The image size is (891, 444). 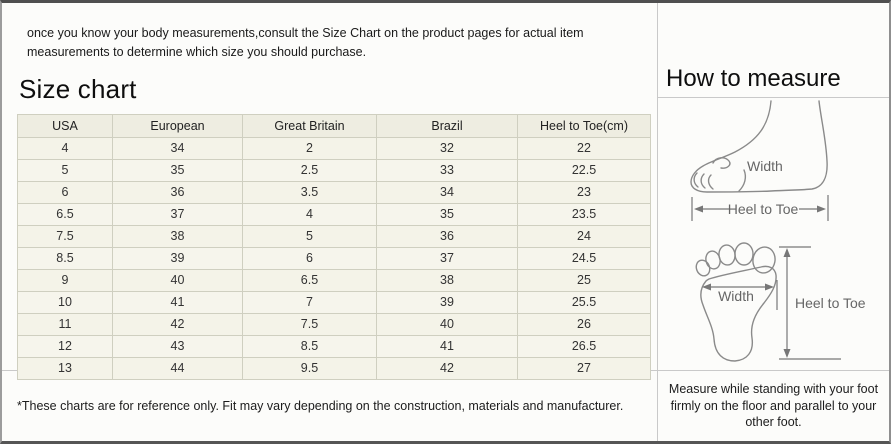 I want to click on header-great-britain: Great Britain, so click(x=309, y=125).